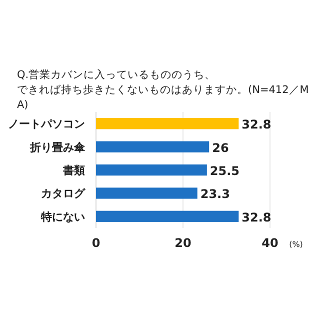 Image resolution: width=320 pixels, height=320 pixels. What do you see at coordinates (96, 243) in the screenshot?
I see `x-tick-label: 0` at bounding box center [96, 243].